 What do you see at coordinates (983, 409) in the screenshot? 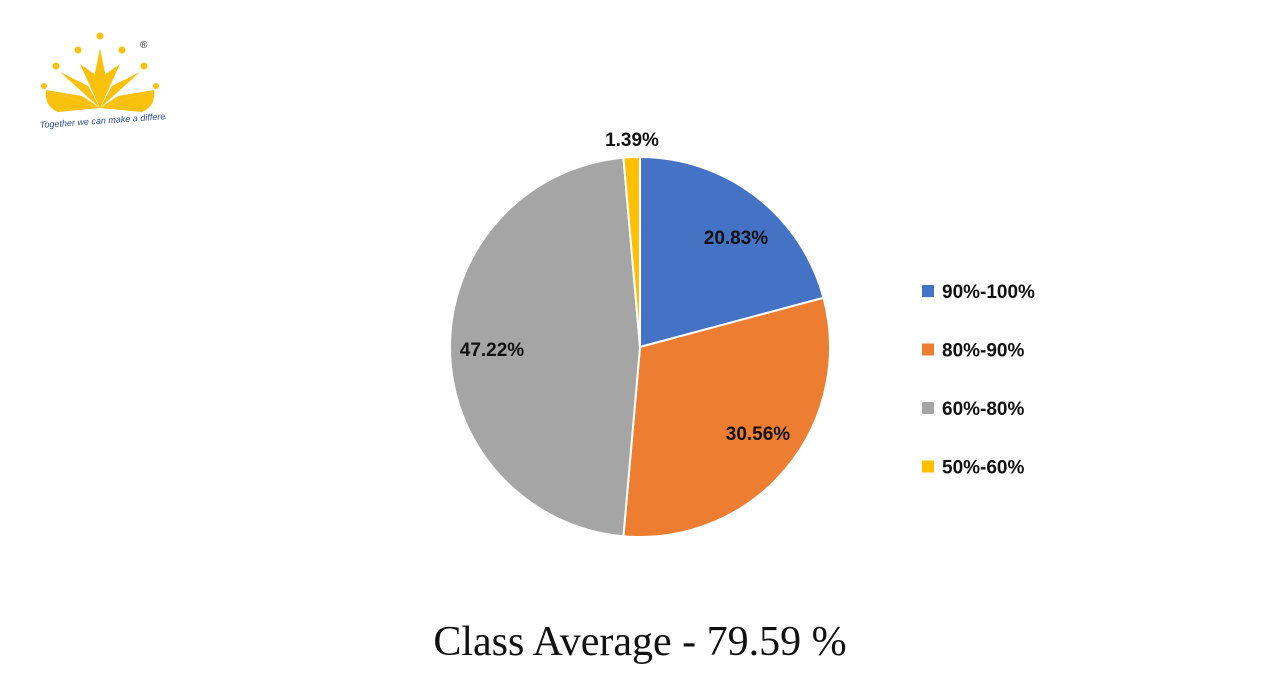
I see `legend-entry: 60%-80%` at bounding box center [983, 409].